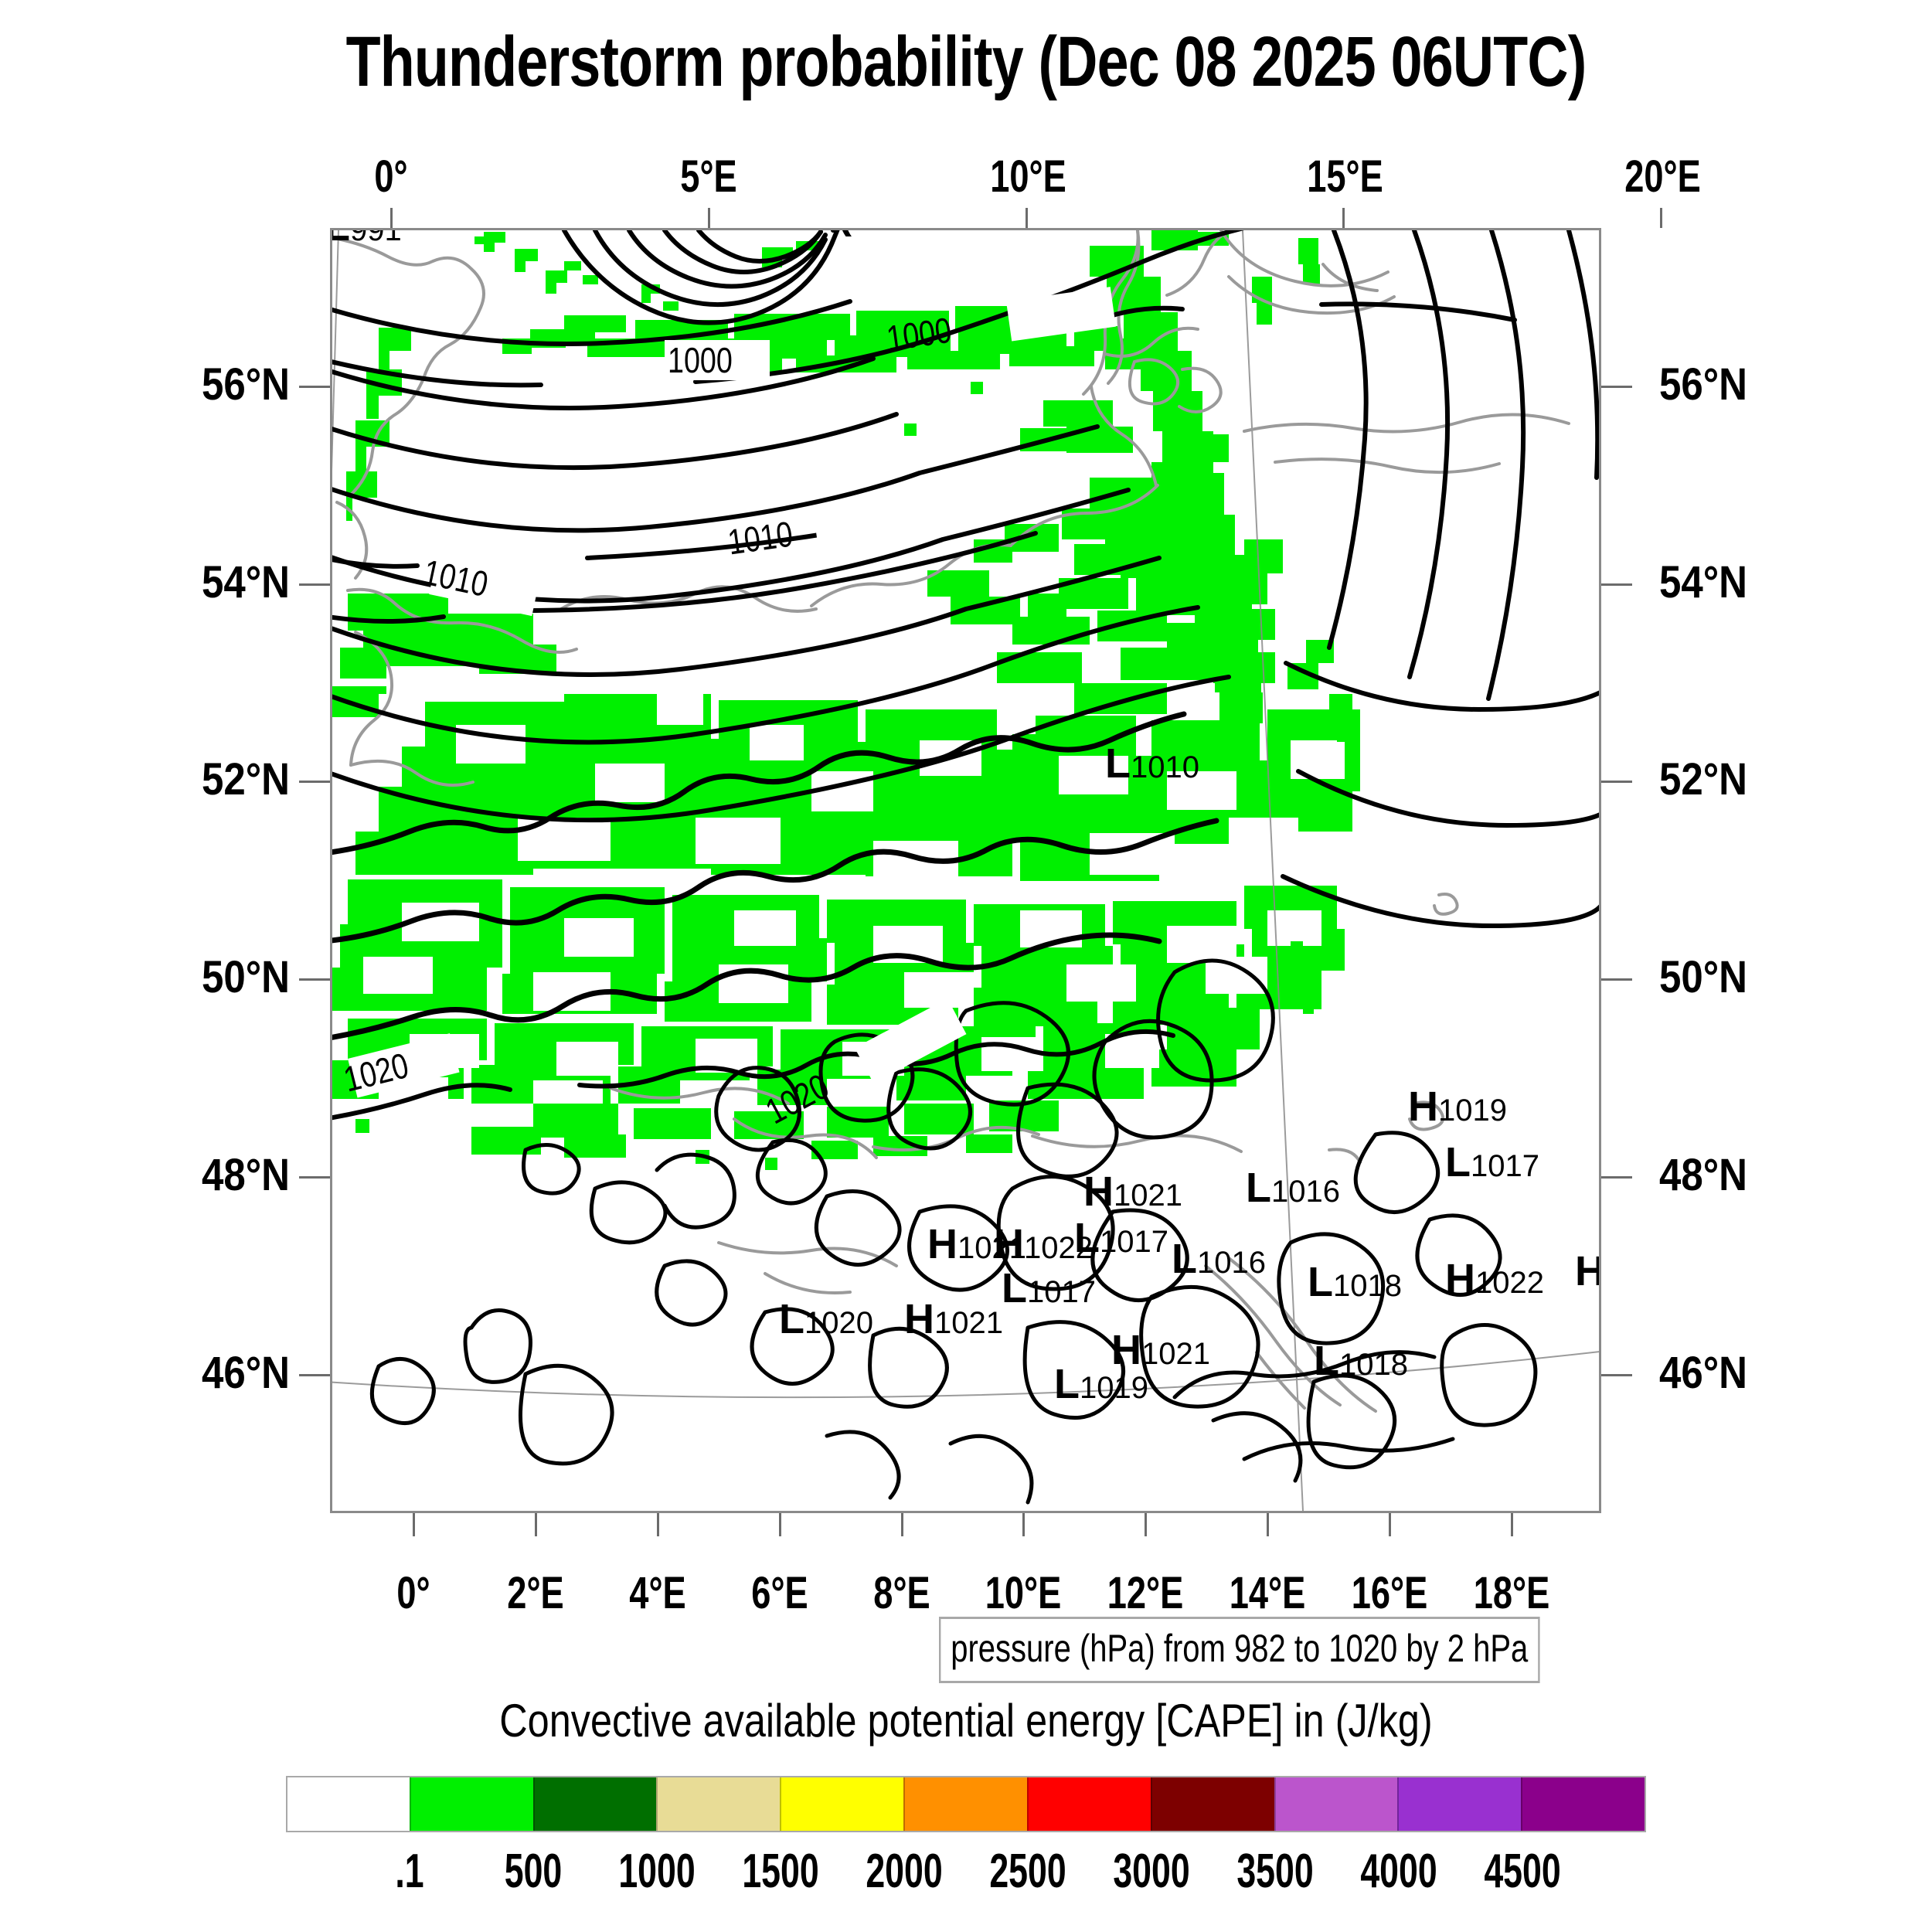 The image size is (1932, 1932). I want to click on pressure-center-L-1016-north: L1016, so click(1293, 1188).